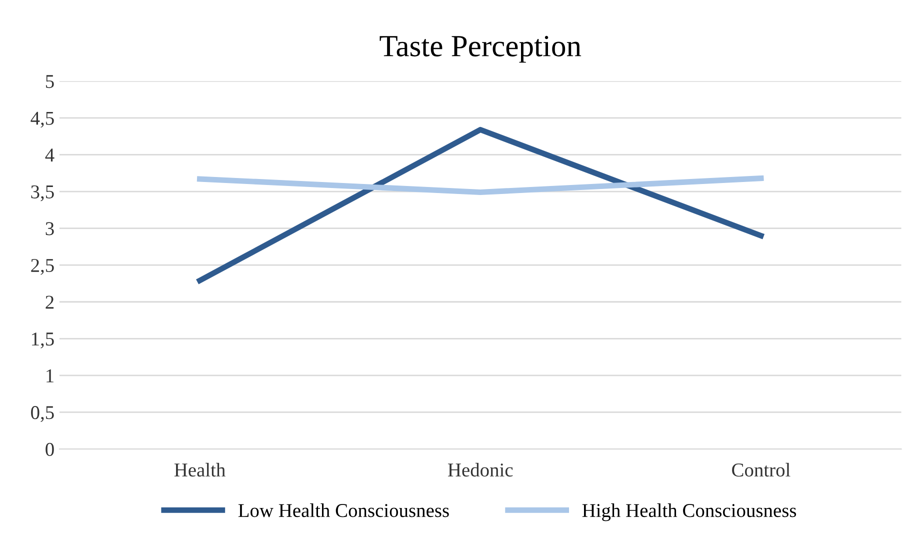  Describe the element at coordinates (42, 120) in the screenshot. I see `y-tick-label: 4,5` at that location.